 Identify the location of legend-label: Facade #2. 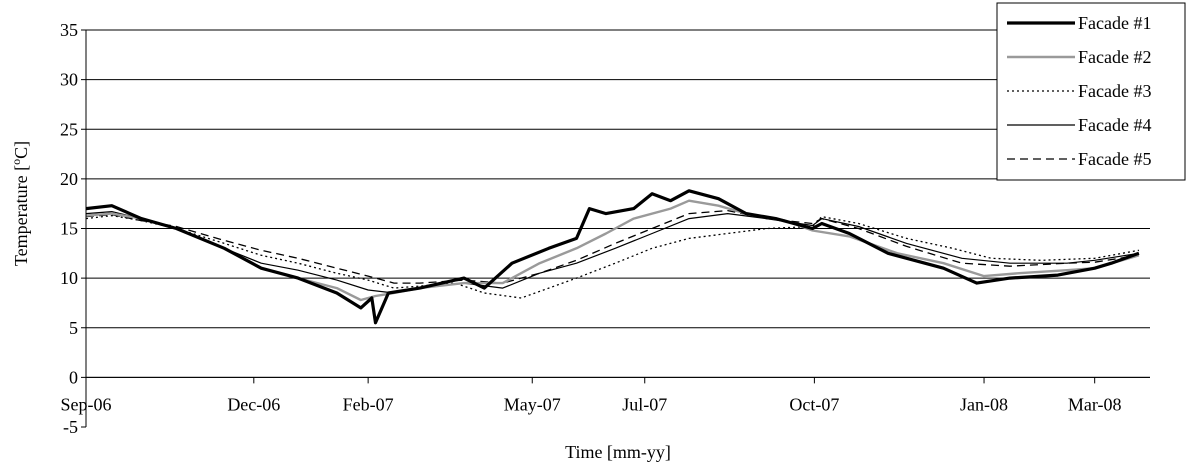
(1114, 57).